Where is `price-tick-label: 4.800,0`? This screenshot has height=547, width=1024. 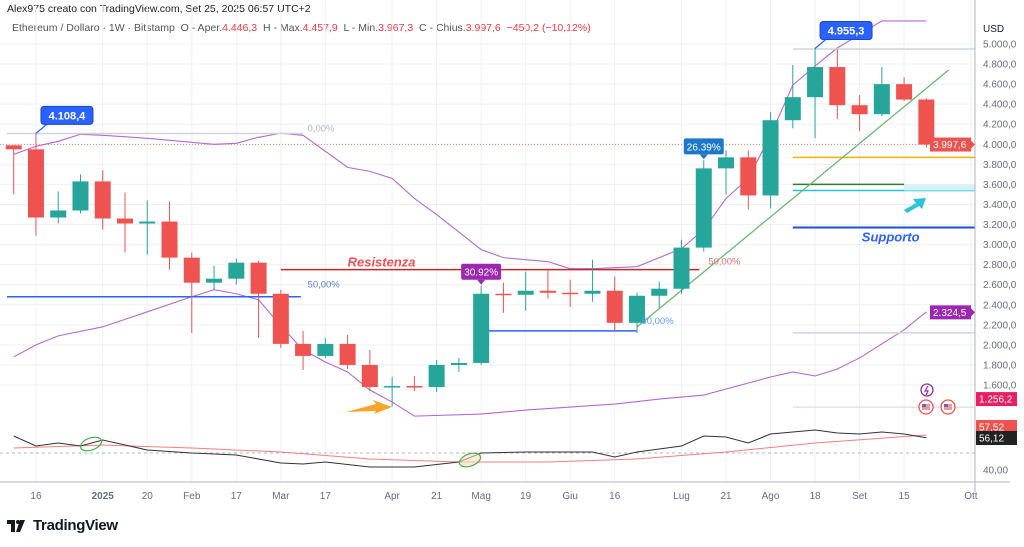
price-tick-label: 4.800,0 is located at coordinates (1000, 65).